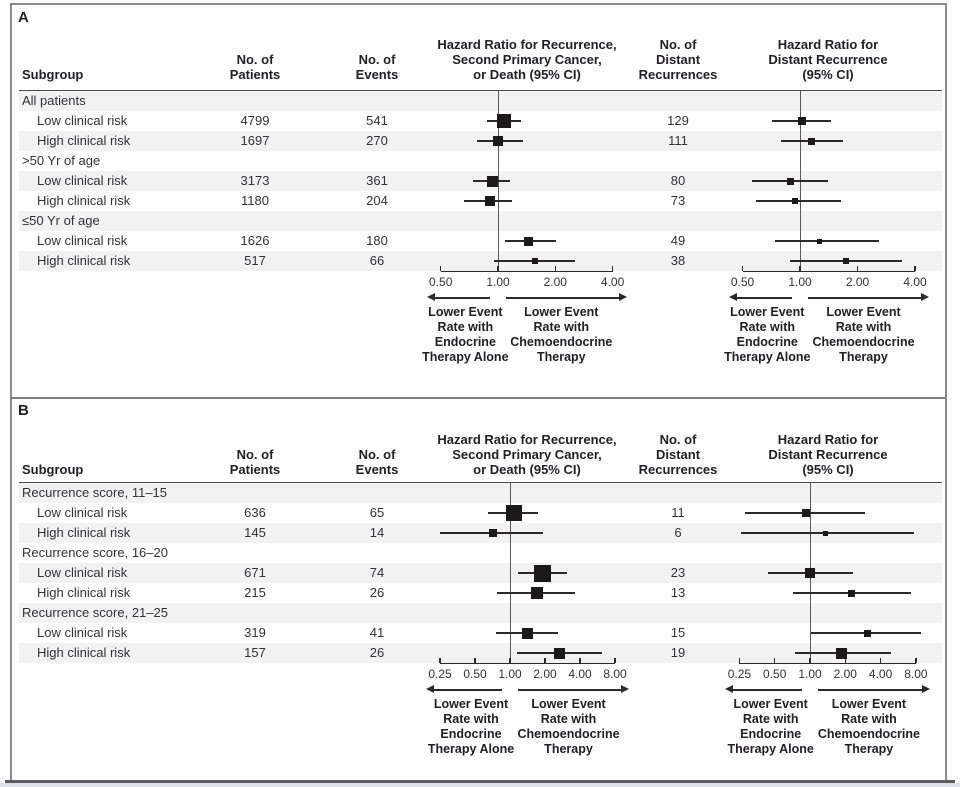  What do you see at coordinates (739, 674) in the screenshot?
I see `x-axis-tick-label: 0.25` at bounding box center [739, 674].